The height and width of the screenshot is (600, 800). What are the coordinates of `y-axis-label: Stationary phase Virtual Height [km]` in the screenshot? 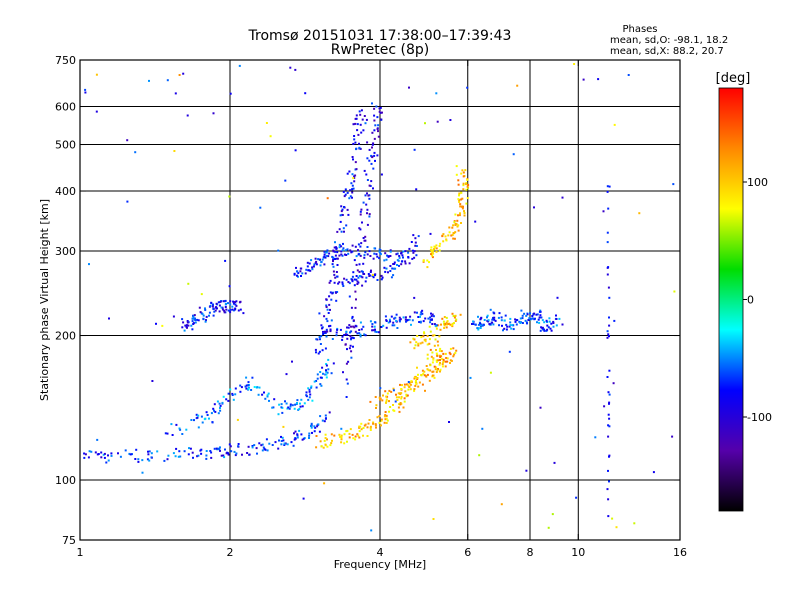 It's located at (44, 300).